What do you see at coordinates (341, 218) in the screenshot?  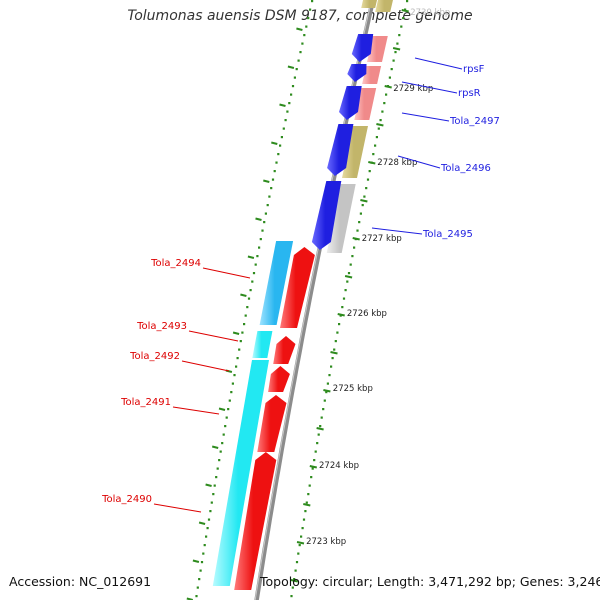 I see `rna-feature-grey` at bounding box center [341, 218].